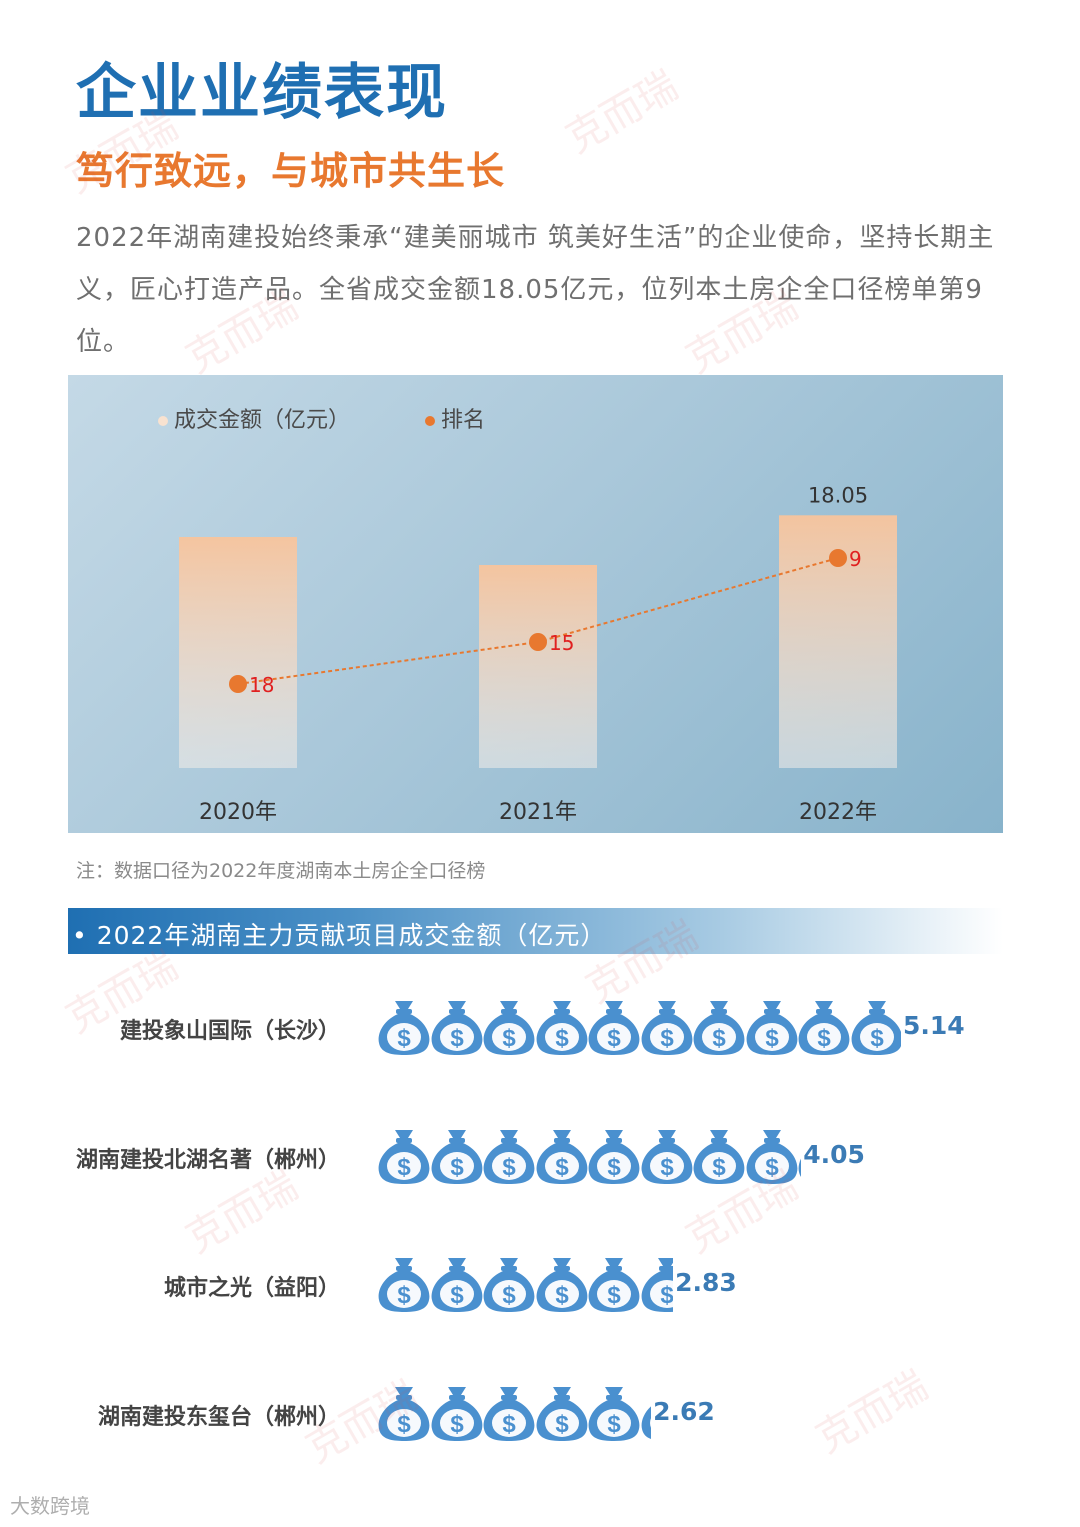  Describe the element at coordinates (238, 812) in the screenshot. I see `x-tick-label: 2020年` at that location.